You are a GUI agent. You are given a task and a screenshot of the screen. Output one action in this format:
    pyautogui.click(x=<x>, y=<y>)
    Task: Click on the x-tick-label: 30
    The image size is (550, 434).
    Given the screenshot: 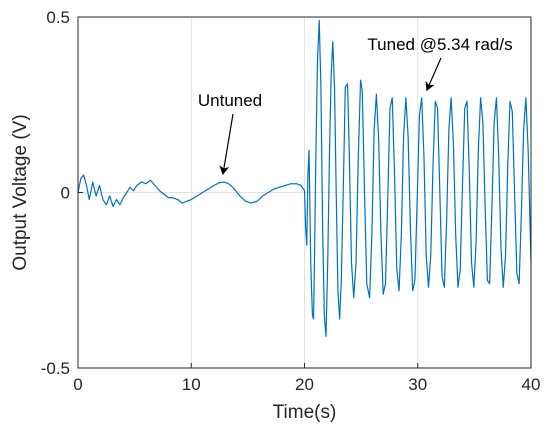 What is the action you would take?
    pyautogui.click(x=417, y=384)
    